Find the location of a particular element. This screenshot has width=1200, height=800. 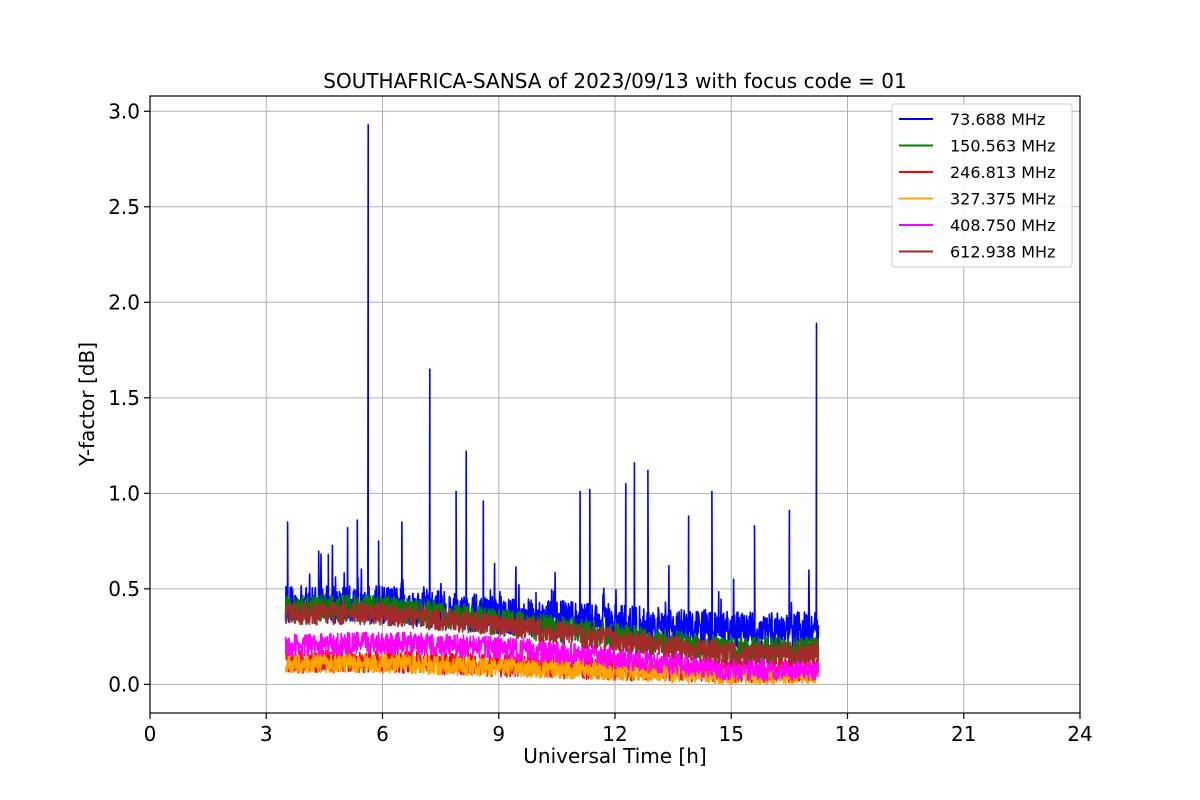

y-tick-label: 1.0 is located at coordinates (124, 493).